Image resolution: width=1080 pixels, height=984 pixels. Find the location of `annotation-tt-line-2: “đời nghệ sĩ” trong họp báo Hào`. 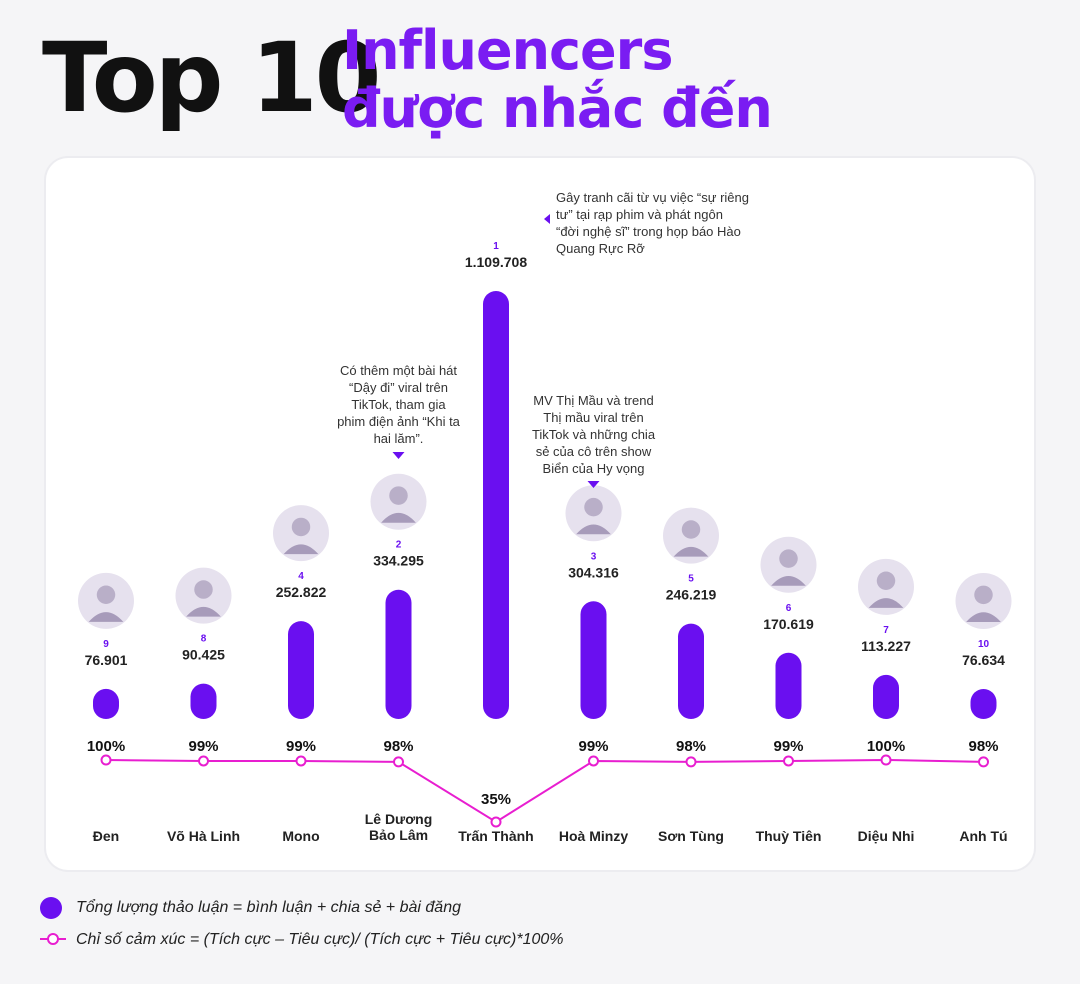

annotation-tt-line-2: “đời nghệ sĩ” trong họp báo Hào is located at coordinates (648, 231).